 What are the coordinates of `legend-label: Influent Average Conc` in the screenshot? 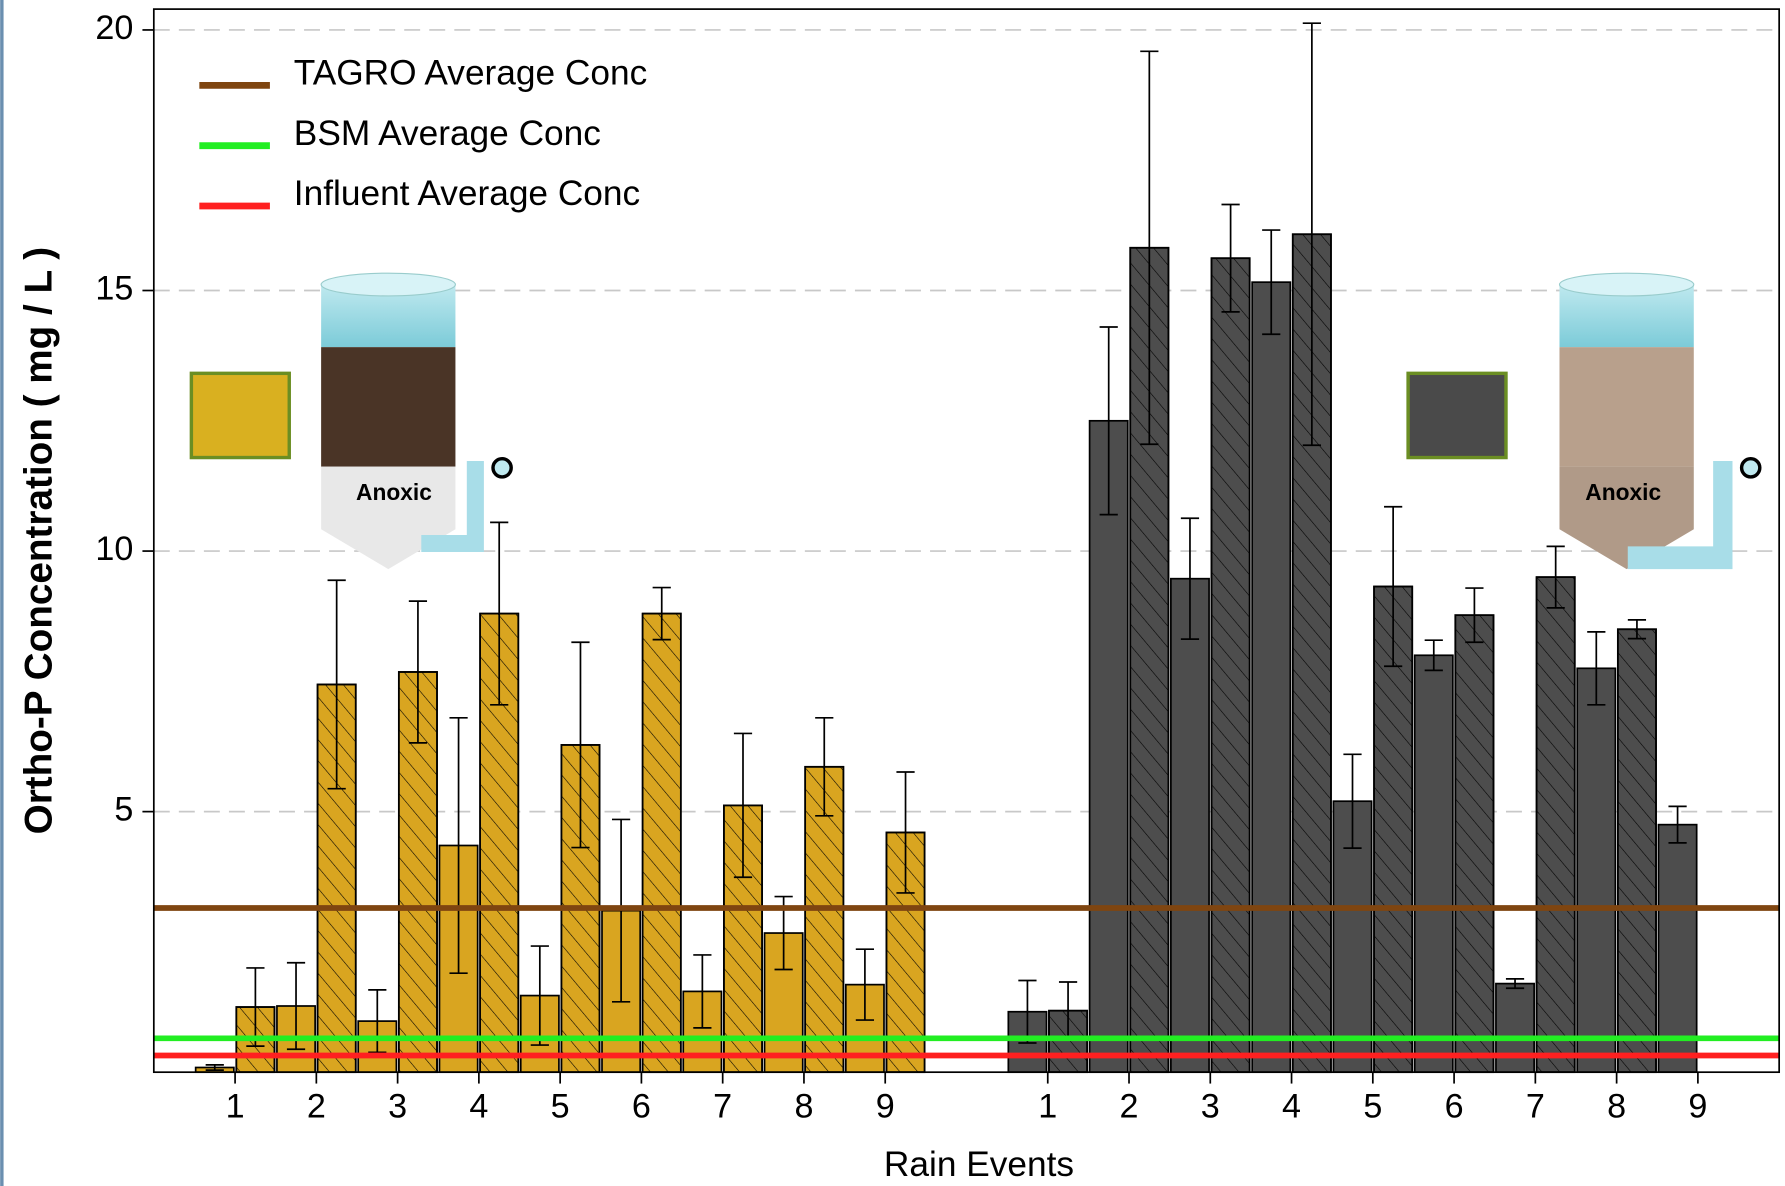 It's located at (467, 193).